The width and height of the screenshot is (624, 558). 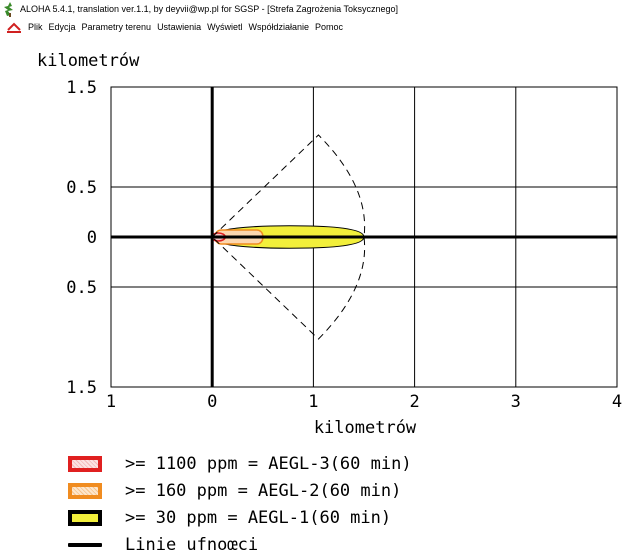 I want to click on aegl3-swatch, so click(x=85, y=463).